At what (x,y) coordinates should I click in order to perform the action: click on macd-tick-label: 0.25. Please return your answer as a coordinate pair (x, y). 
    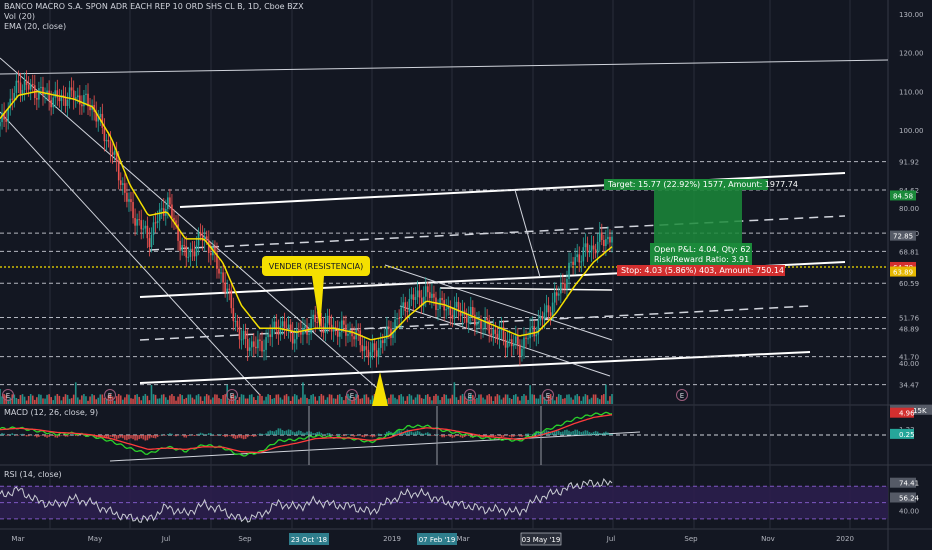
    Looking at the image, I should click on (907, 435).